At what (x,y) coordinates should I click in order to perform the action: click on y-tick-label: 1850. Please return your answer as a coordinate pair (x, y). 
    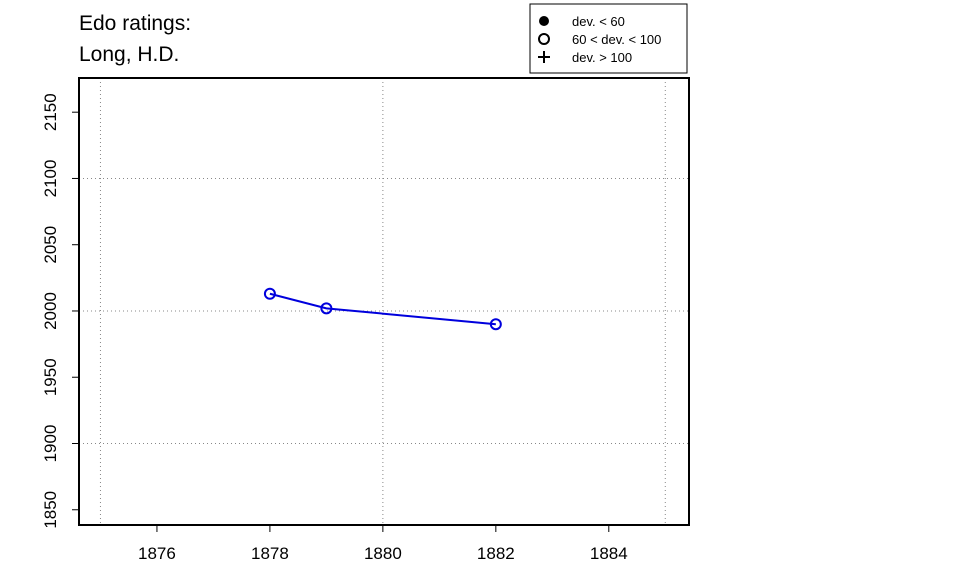
    Looking at the image, I should click on (50, 510).